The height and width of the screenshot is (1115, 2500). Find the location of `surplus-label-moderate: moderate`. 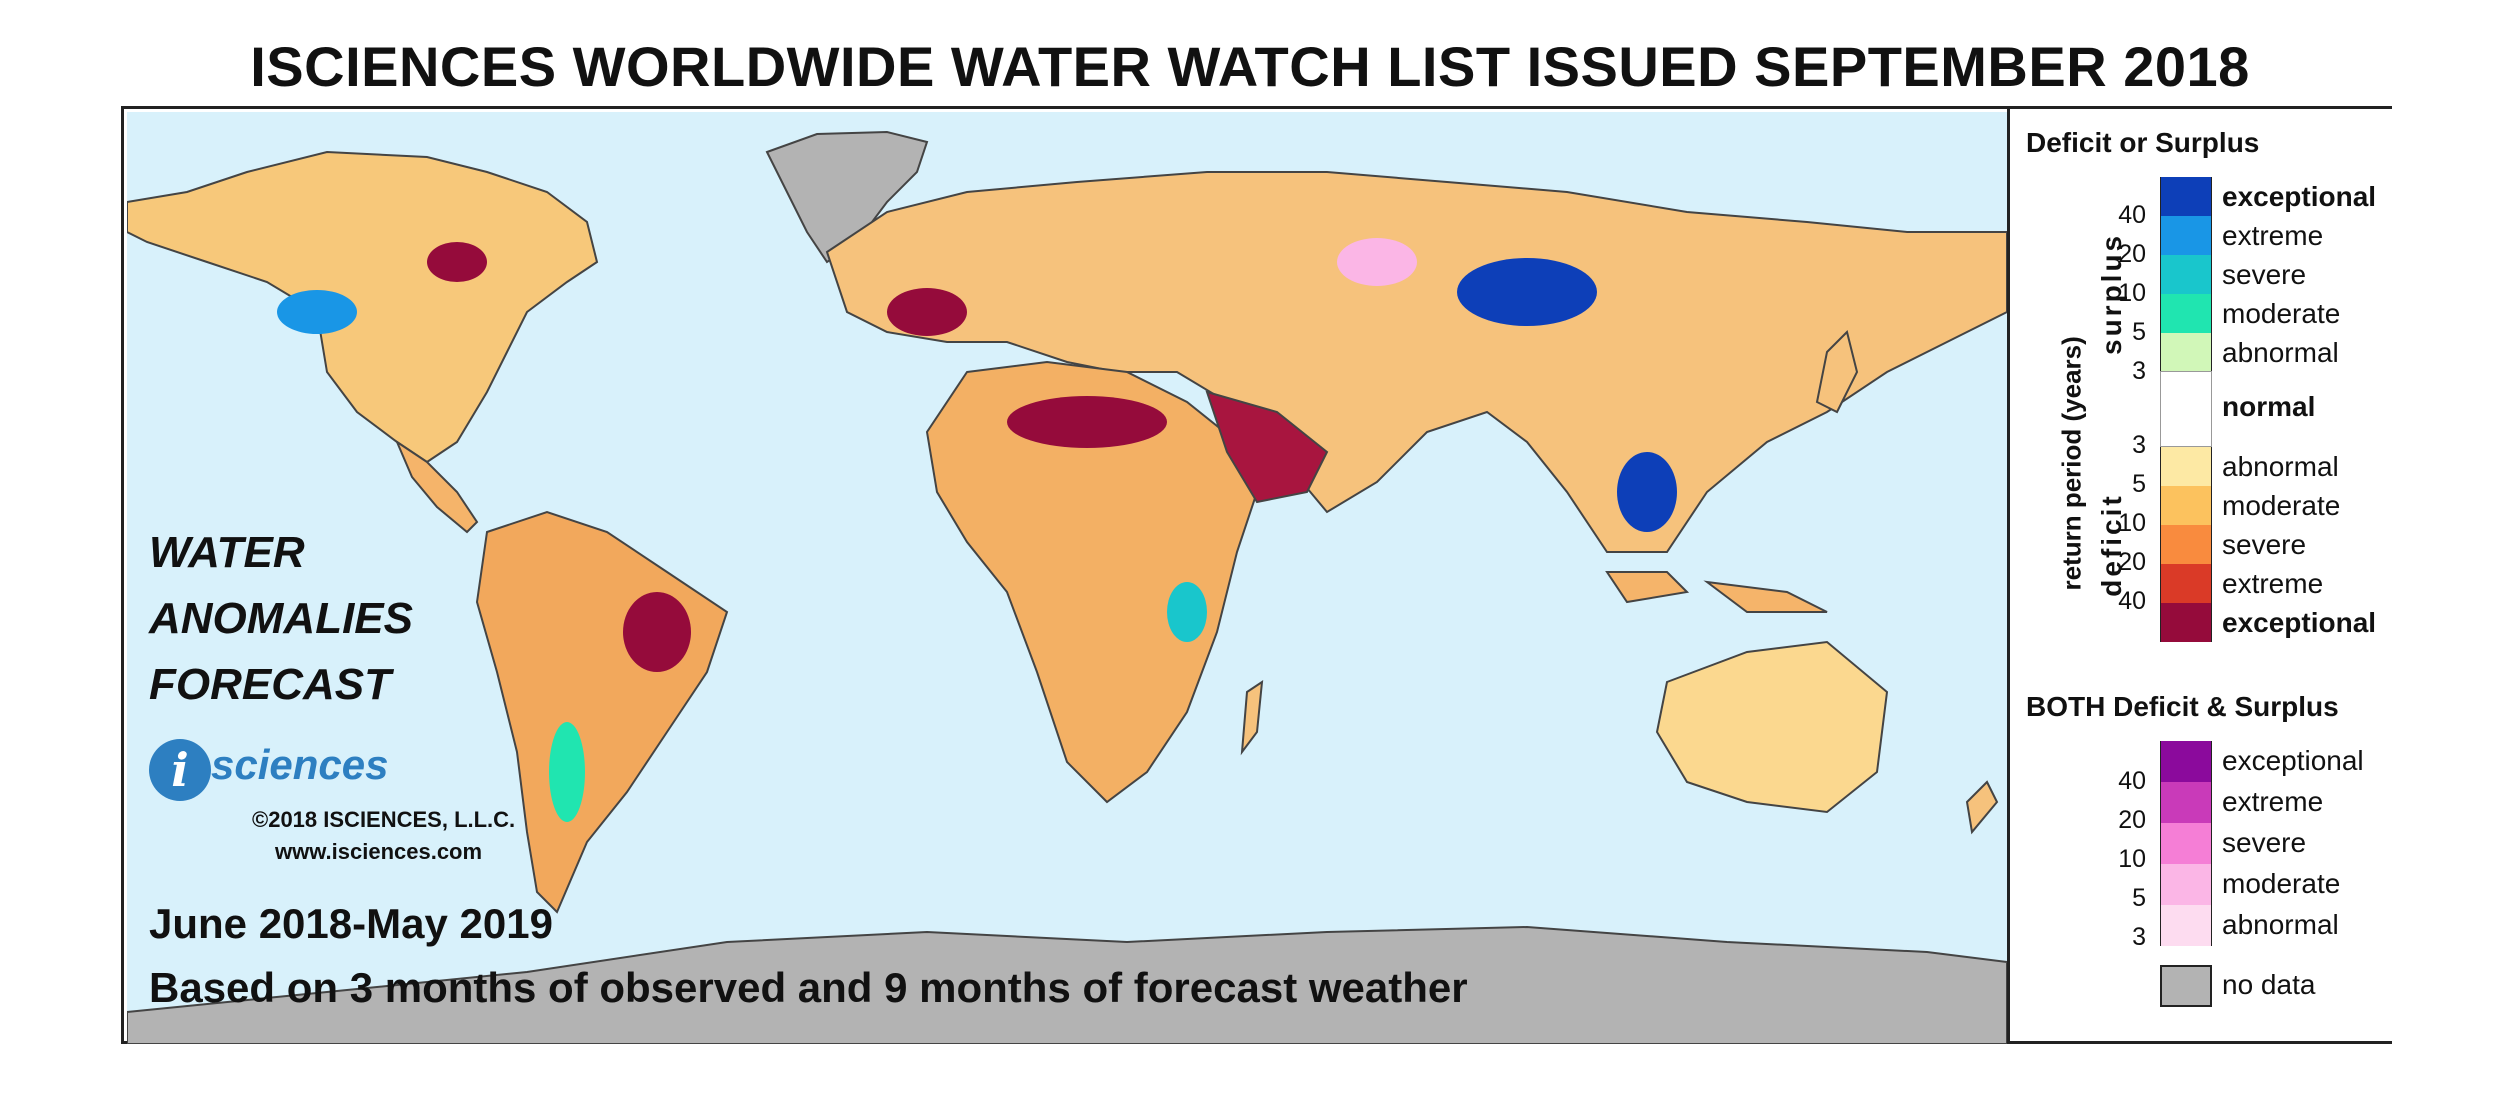

surplus-label-moderate: moderate is located at coordinates (2281, 313).